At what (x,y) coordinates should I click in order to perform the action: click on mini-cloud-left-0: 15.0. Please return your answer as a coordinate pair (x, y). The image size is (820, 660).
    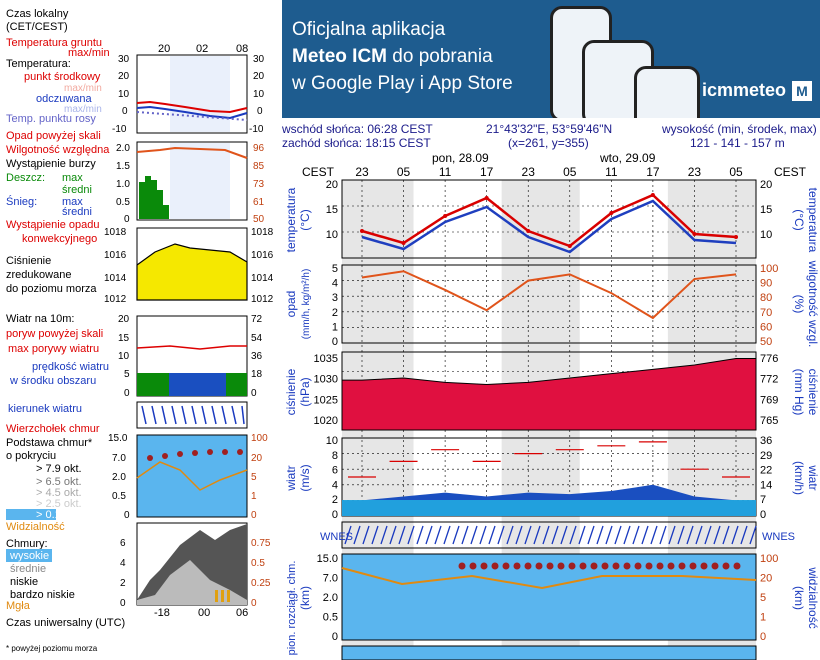
    Looking at the image, I should click on (118, 438).